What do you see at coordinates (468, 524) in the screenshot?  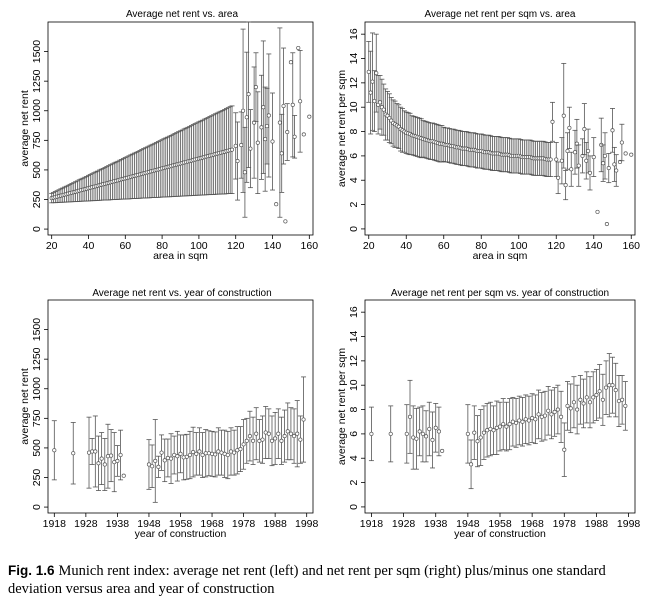 I see `x-tick-label: 1948` at bounding box center [468, 524].